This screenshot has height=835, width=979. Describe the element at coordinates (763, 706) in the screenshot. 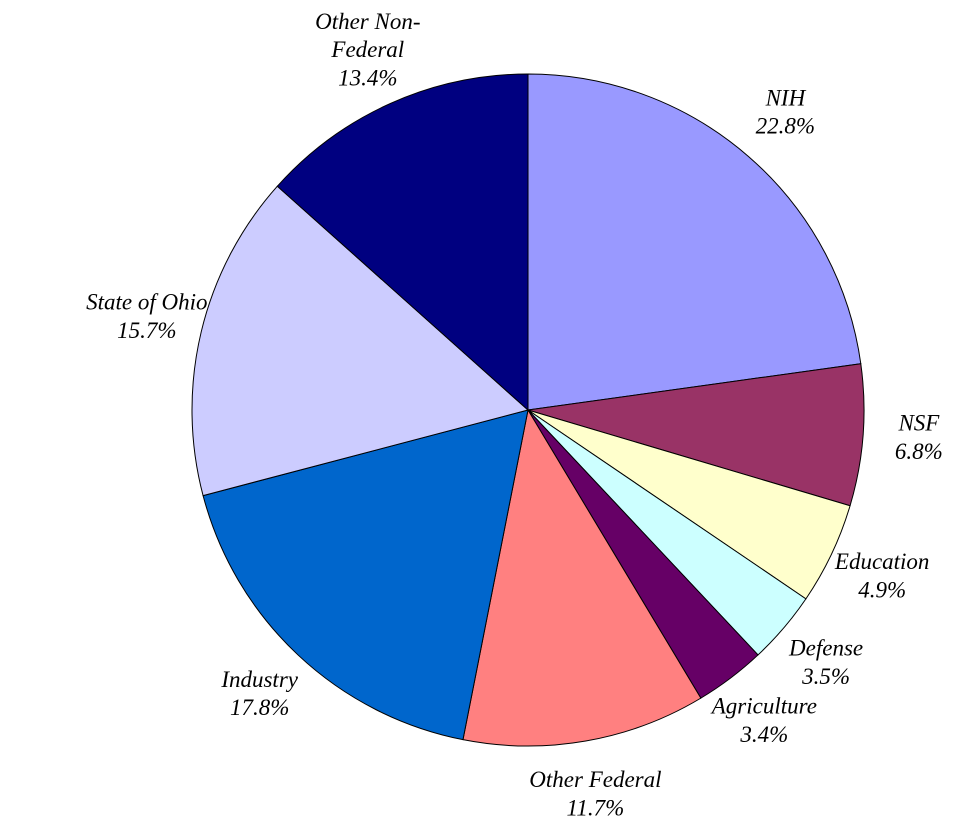

I see `slice-label: Agriculture` at that location.